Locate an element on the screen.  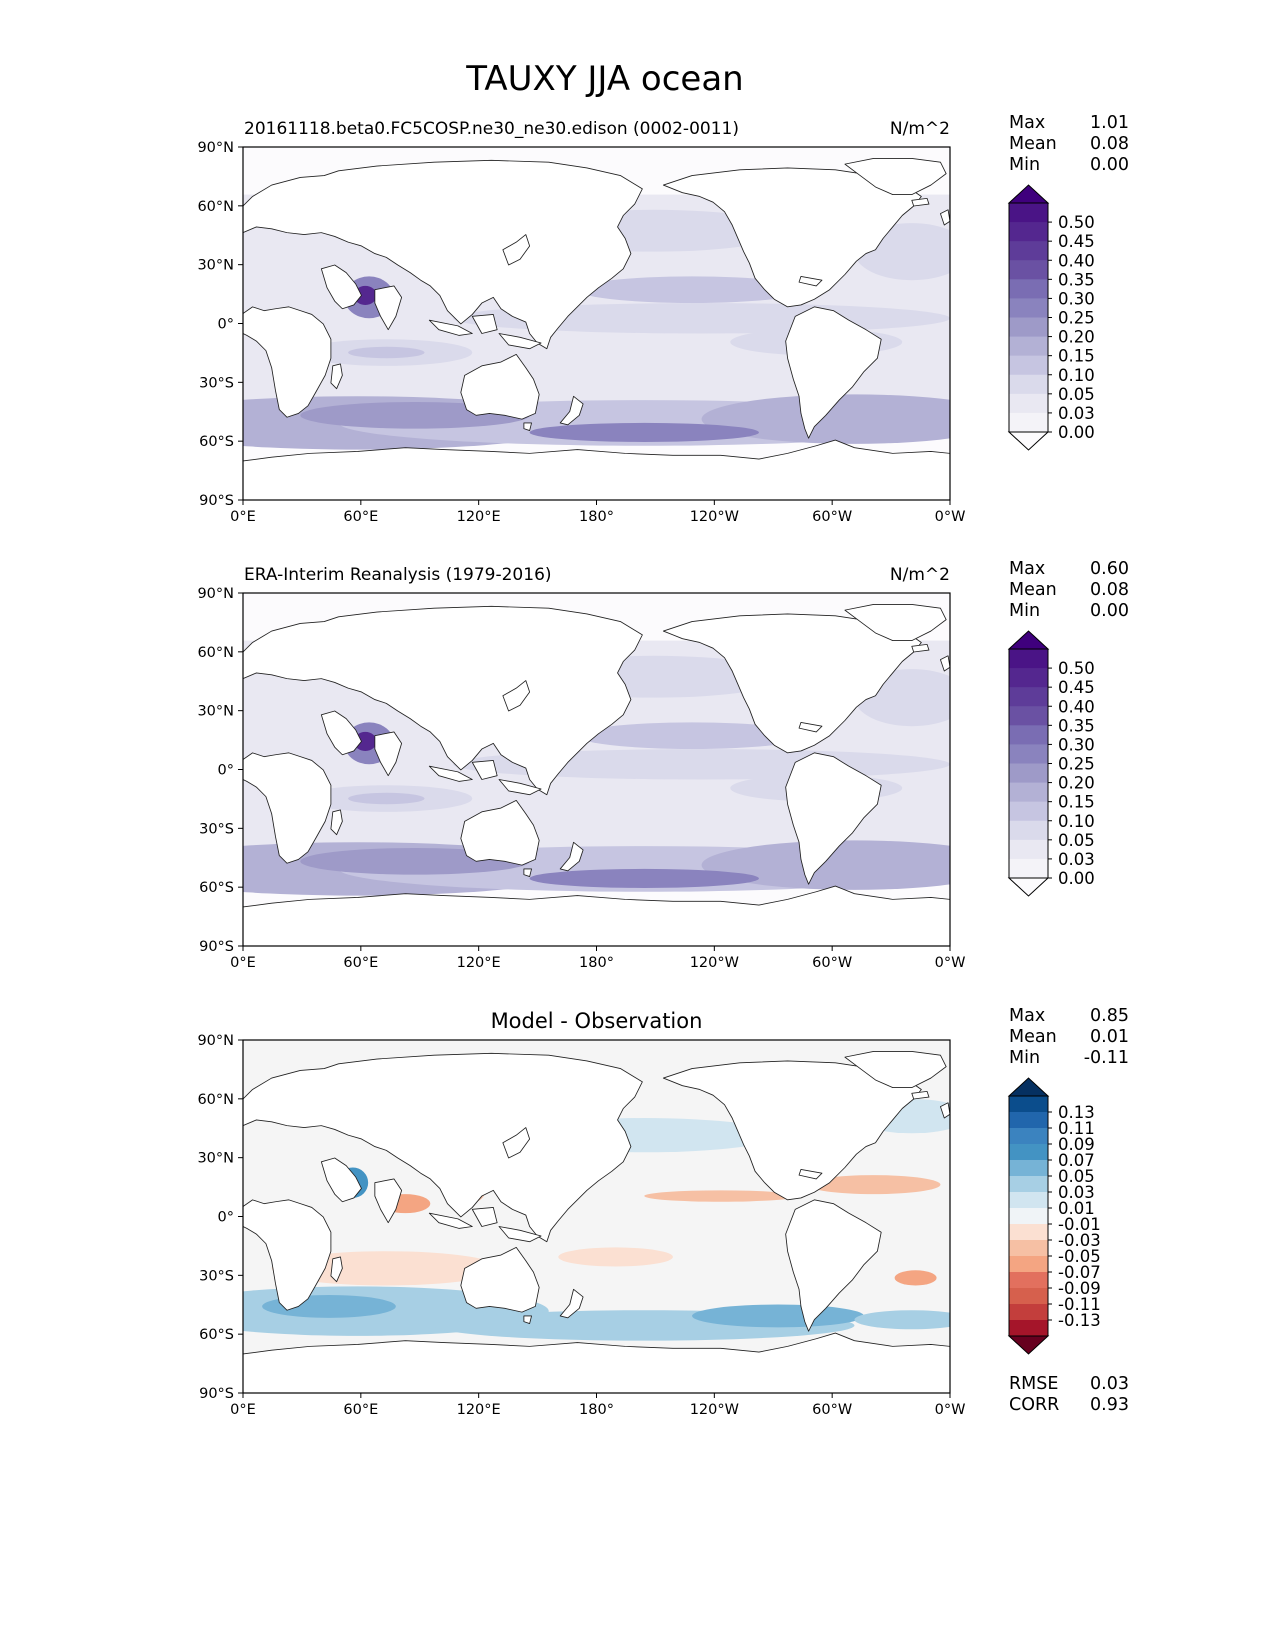
figure-title: TAUXY JJA ocean is located at coordinates (604, 79).